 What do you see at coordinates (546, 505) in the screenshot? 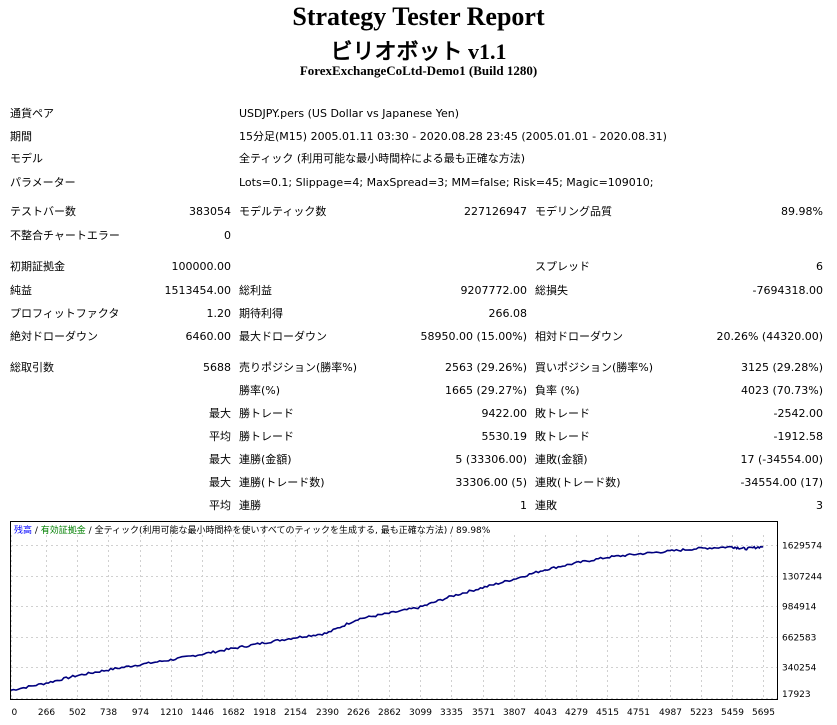
I see `avg-cons-losses-label: 連敗` at bounding box center [546, 505].